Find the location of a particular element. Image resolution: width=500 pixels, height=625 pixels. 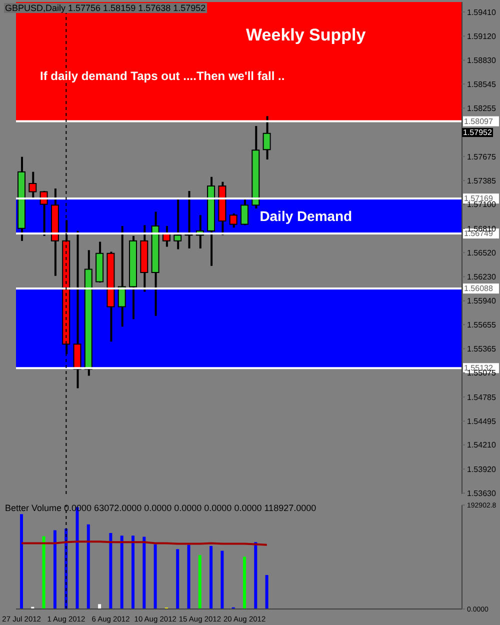

band-label: Weekly Supply is located at coordinates (306, 35).